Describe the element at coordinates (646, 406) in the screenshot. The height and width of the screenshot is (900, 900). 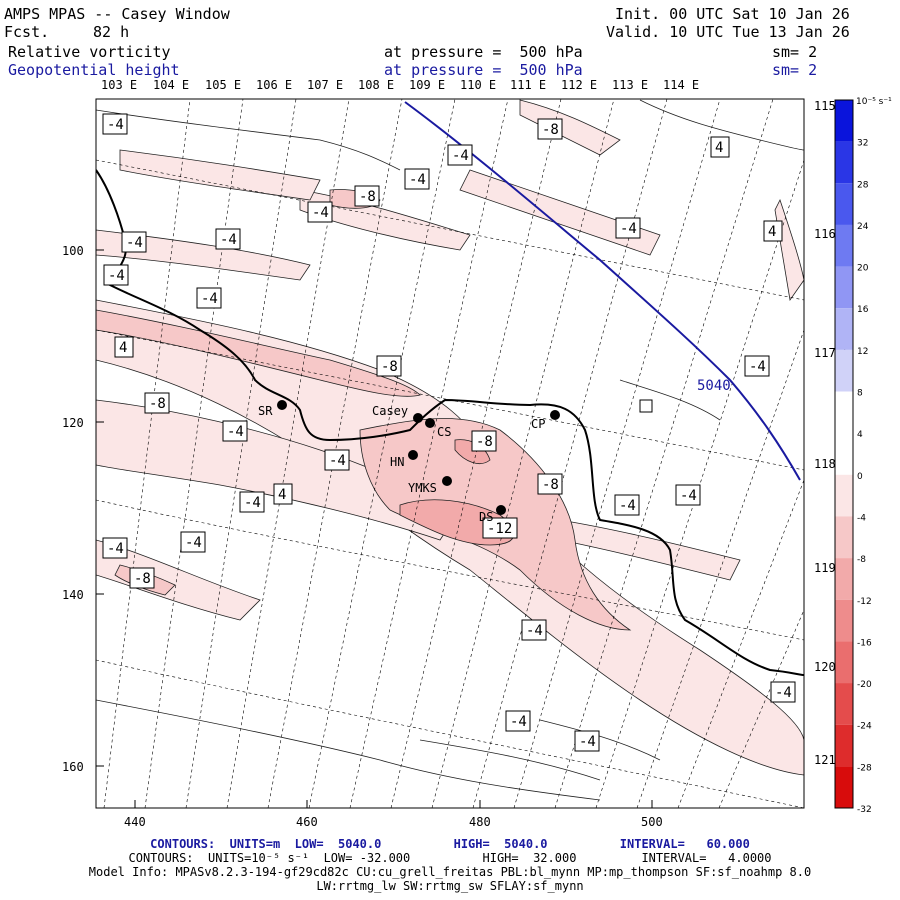
I see `vort-label` at that location.